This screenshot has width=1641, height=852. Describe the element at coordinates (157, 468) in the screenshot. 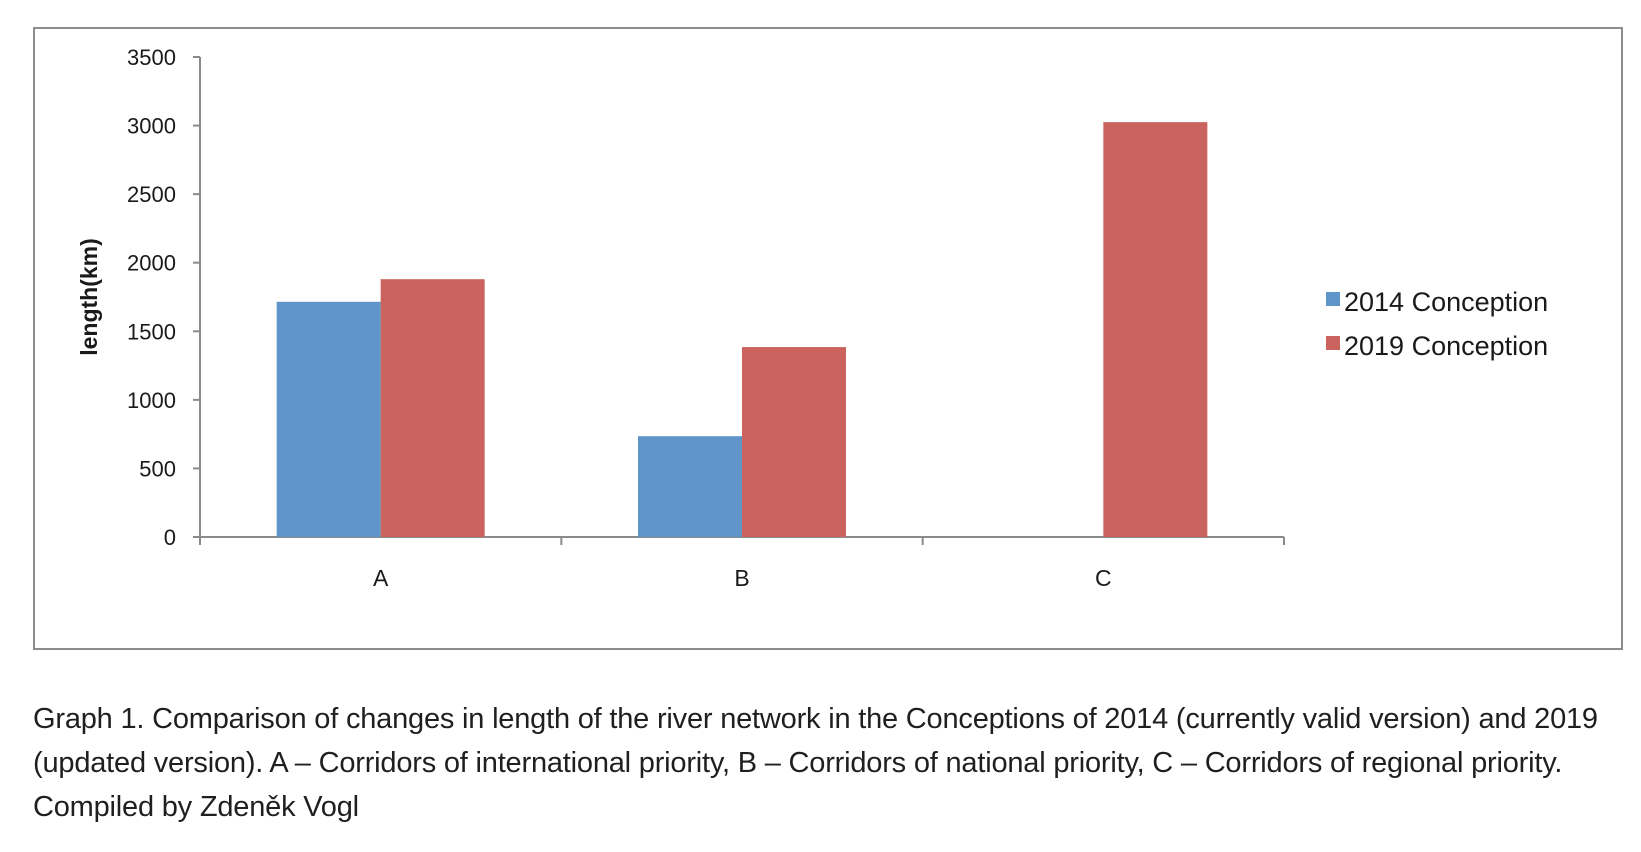

I see `y-tick-label: 500` at that location.